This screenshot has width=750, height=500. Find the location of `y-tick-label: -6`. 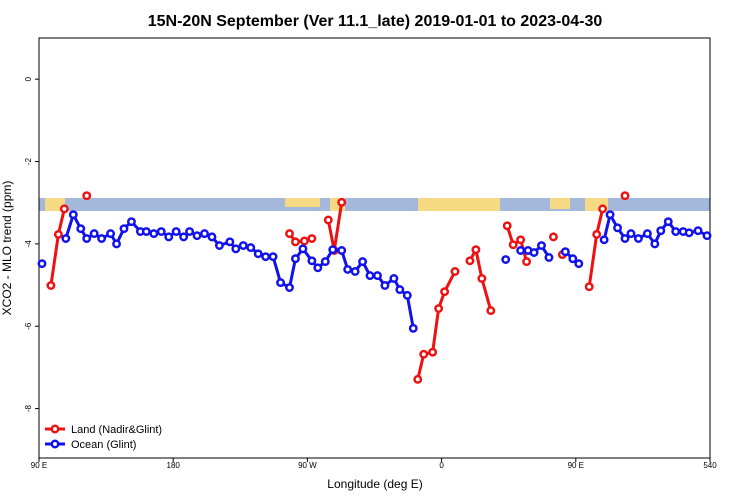

y-tick-label: -6 is located at coordinates (28, 326).